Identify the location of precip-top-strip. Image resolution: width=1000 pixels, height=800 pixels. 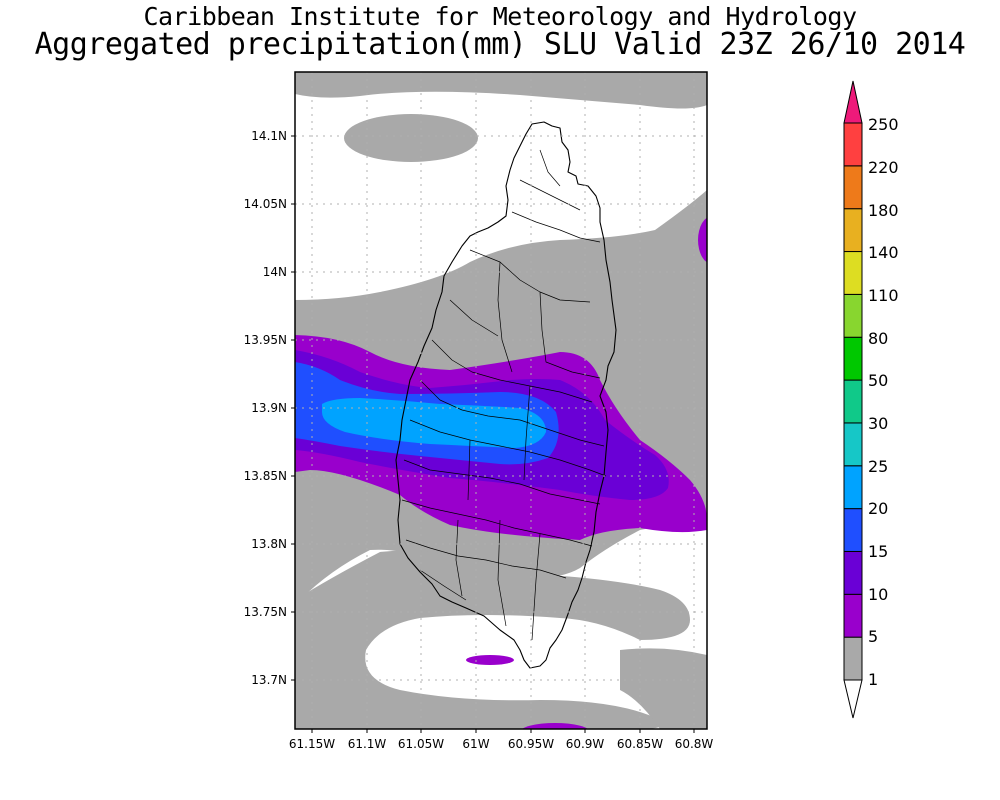
(501, 90).